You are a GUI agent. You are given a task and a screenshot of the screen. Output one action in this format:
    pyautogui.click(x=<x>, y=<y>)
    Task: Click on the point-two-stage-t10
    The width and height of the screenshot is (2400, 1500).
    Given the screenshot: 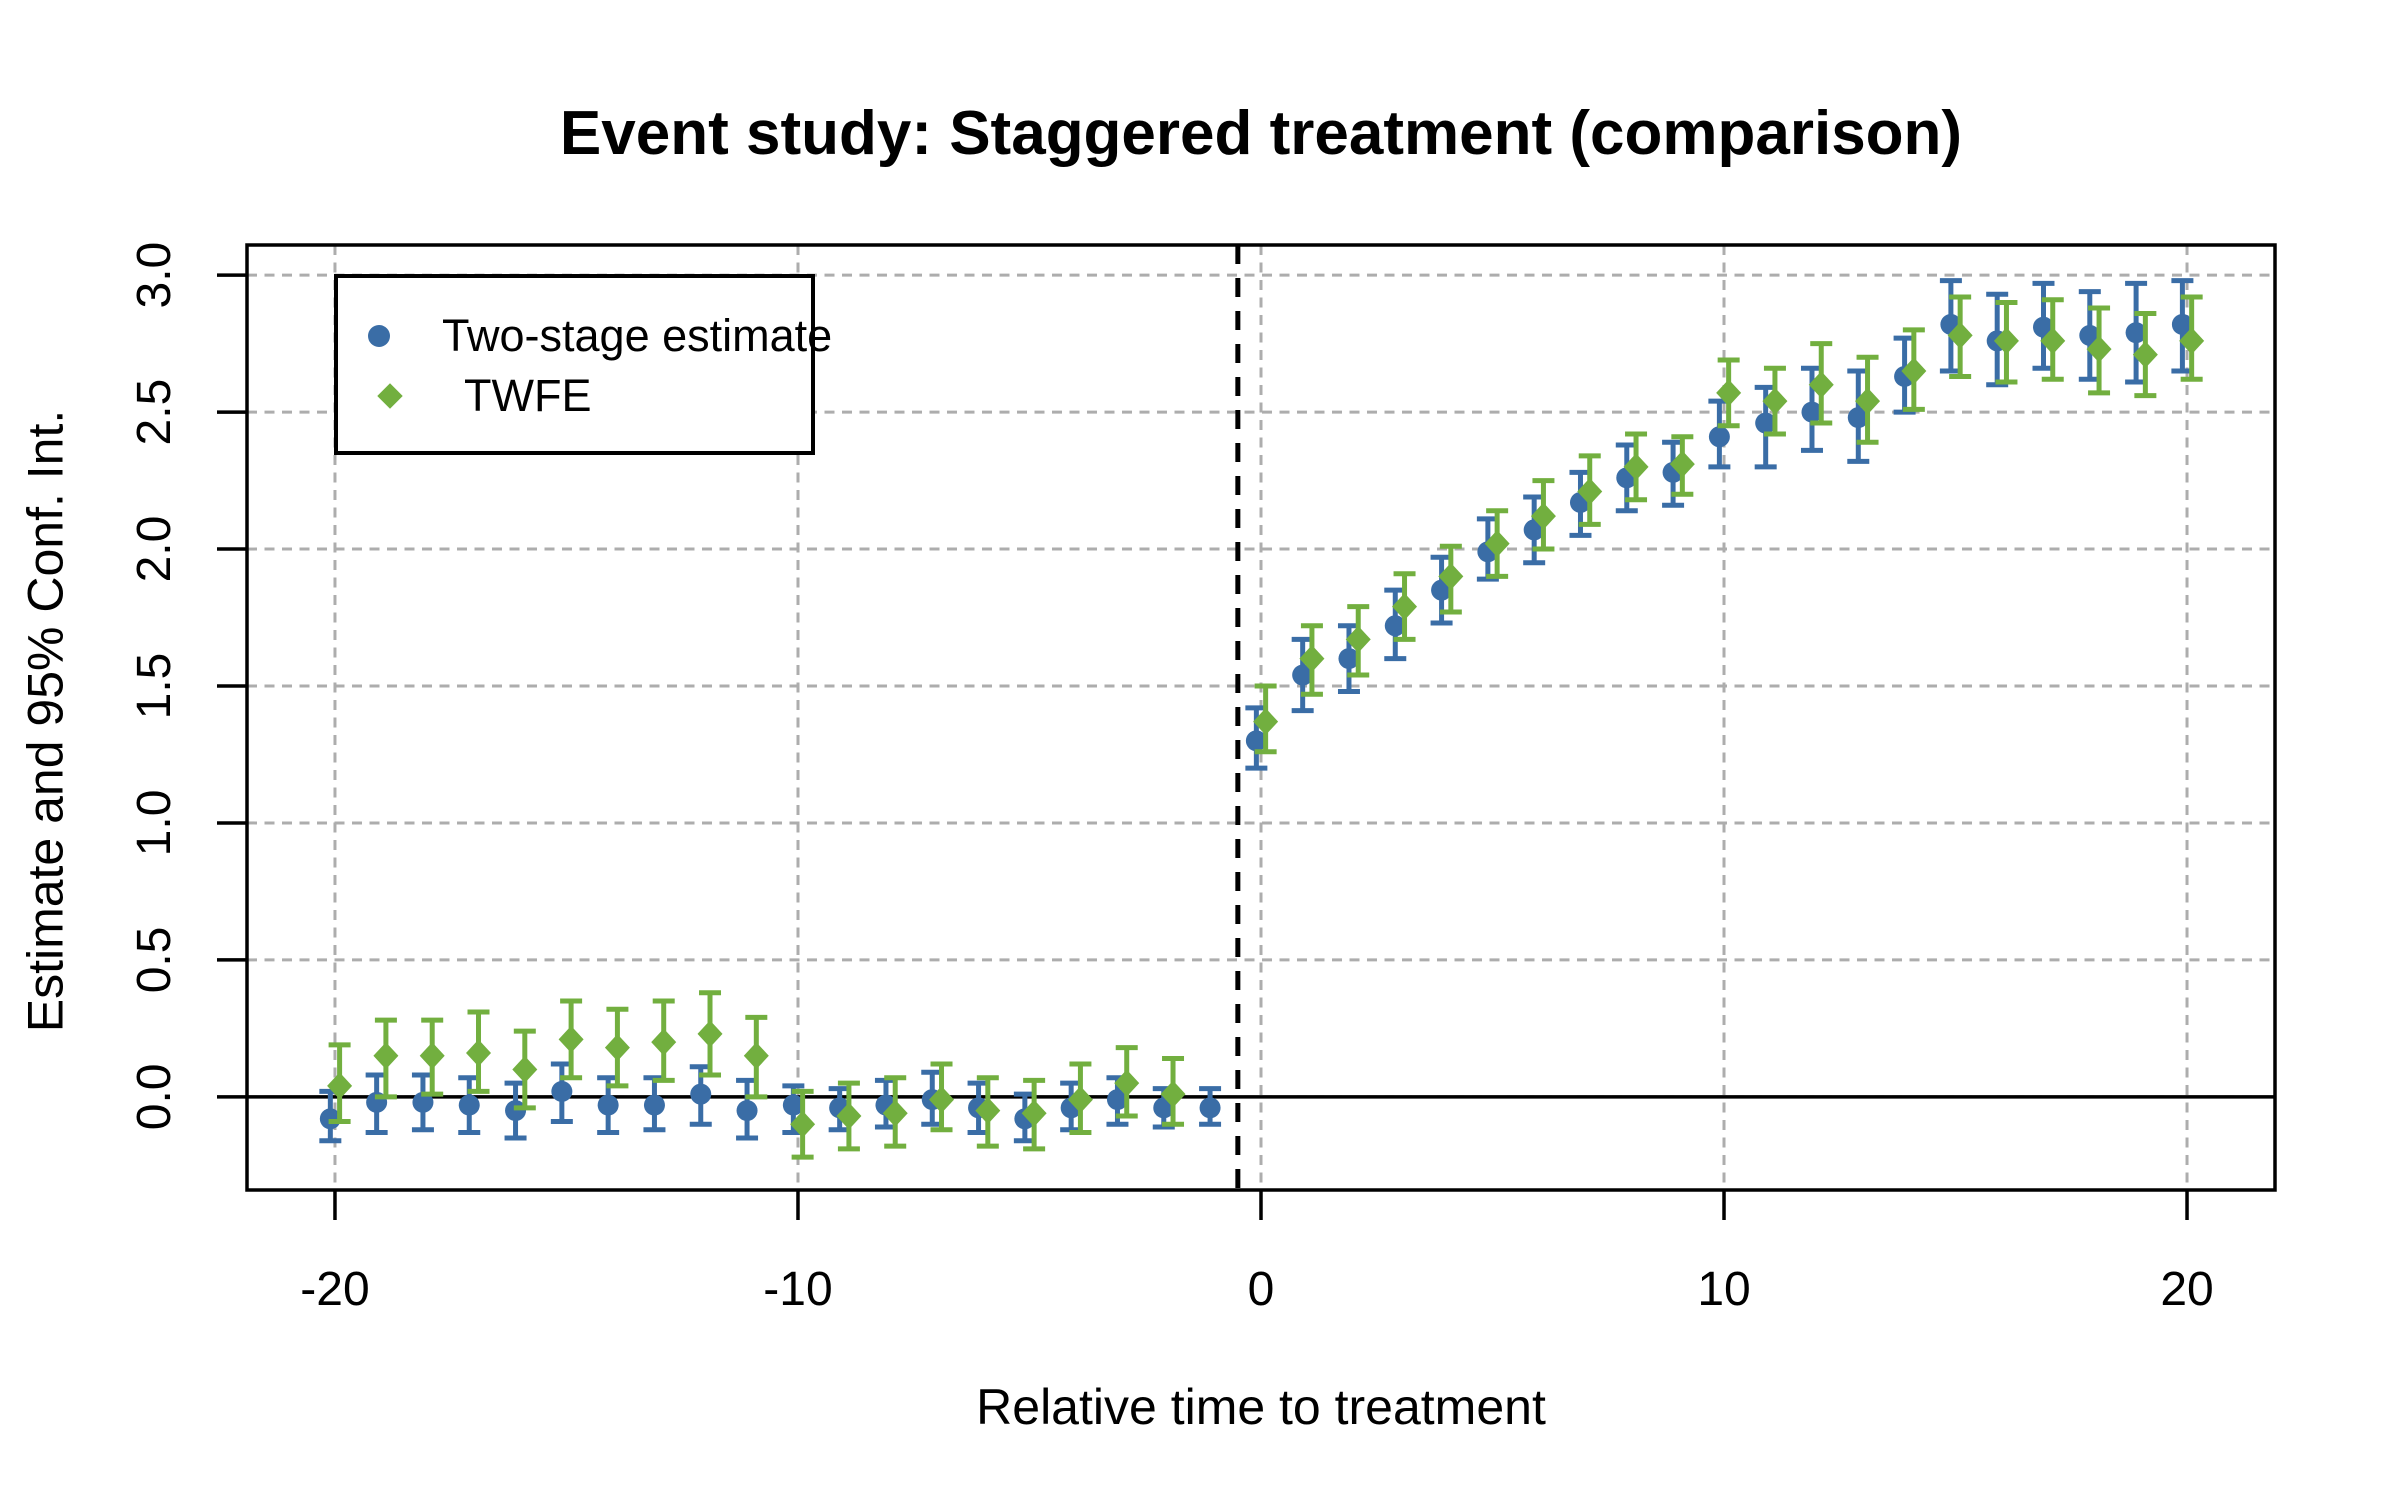 What is the action you would take?
    pyautogui.click(x=1719, y=437)
    